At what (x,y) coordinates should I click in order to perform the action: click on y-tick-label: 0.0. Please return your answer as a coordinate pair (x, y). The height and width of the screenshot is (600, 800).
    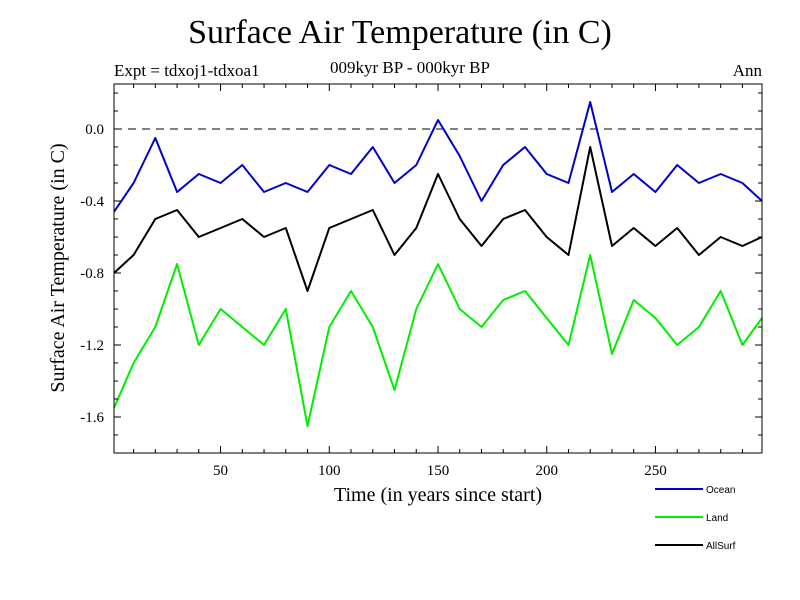
    Looking at the image, I should click on (94, 130).